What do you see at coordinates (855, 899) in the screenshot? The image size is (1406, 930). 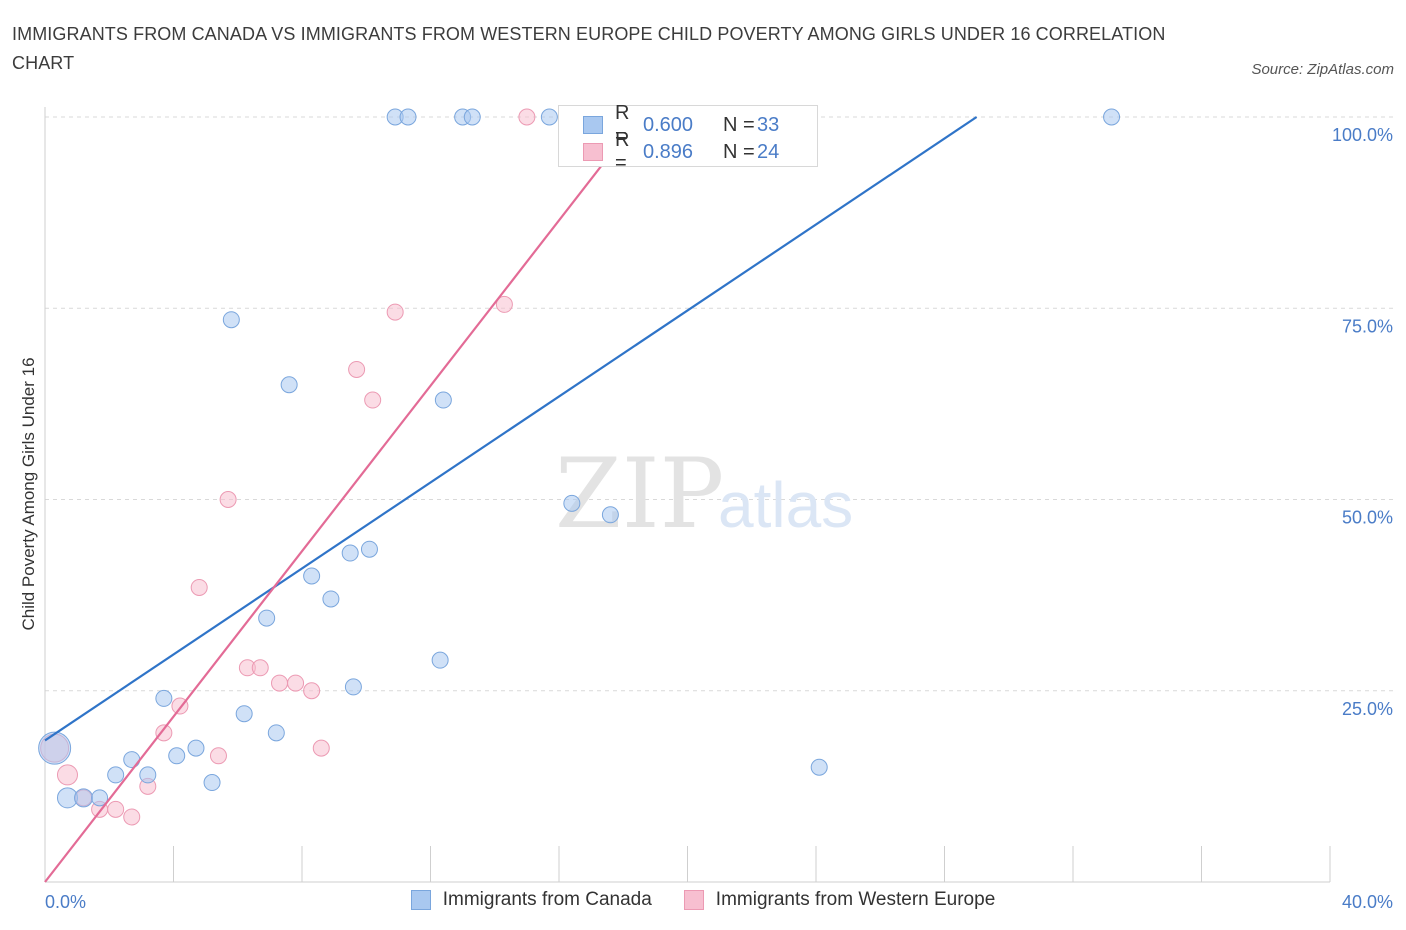 I see `series-label-weurope: Immigrants from Western Europe` at bounding box center [855, 899].